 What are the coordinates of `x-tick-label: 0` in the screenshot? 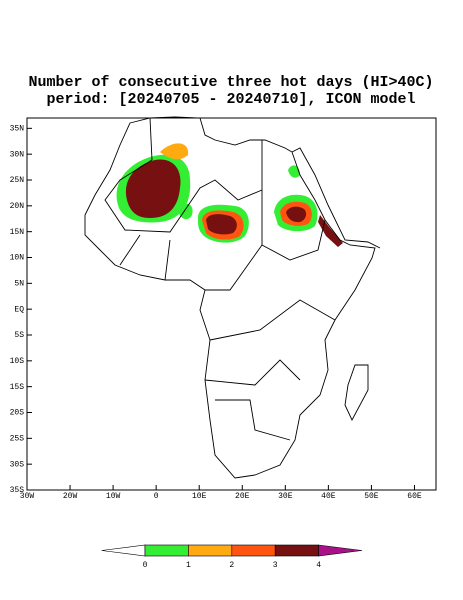 It's located at (156, 496).